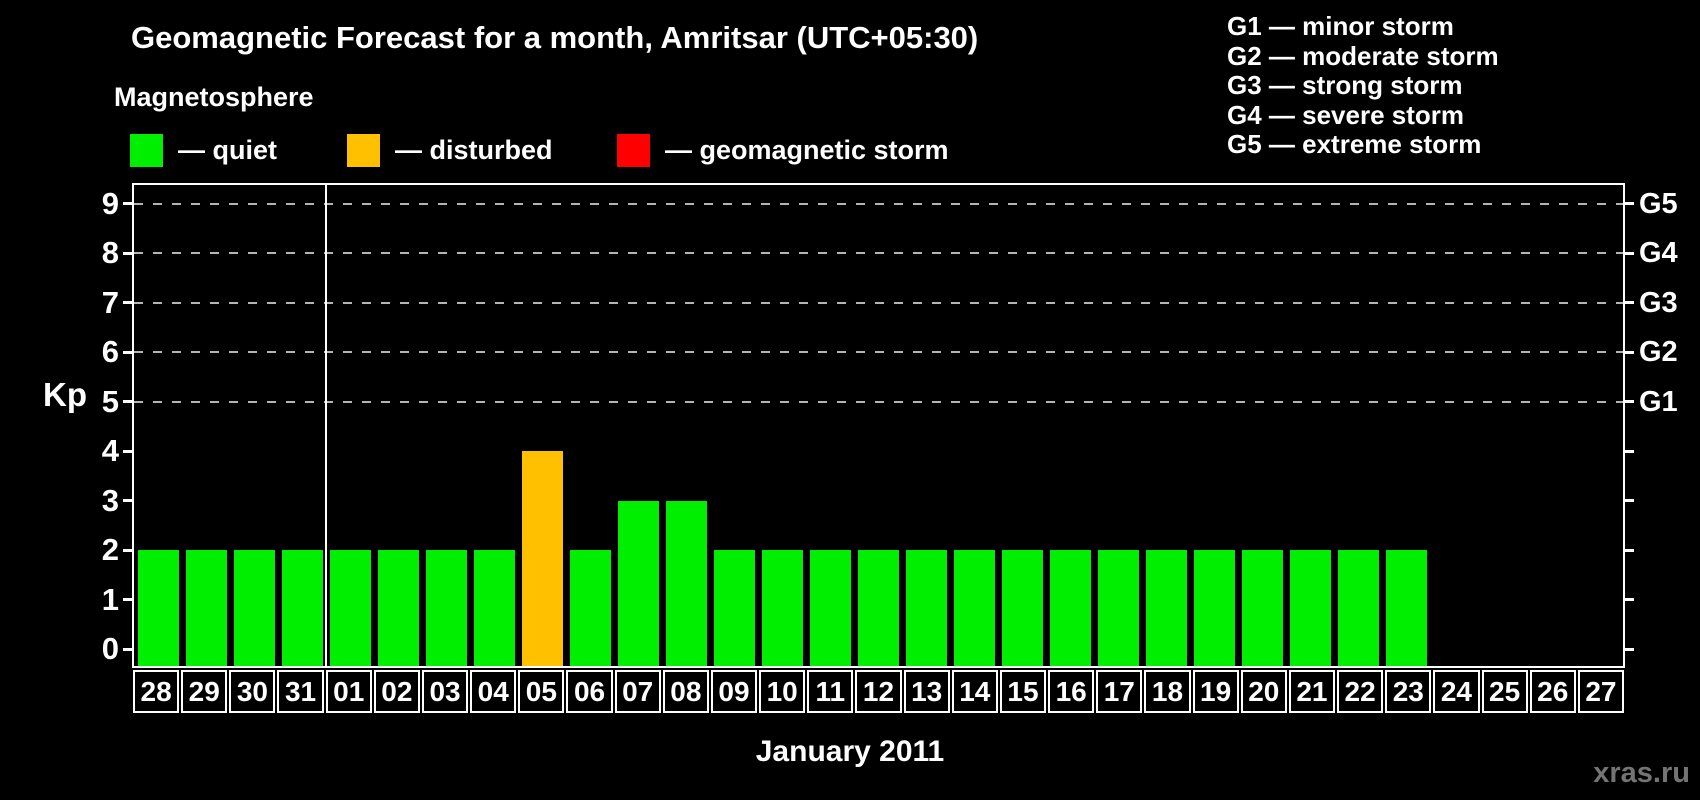  I want to click on g-scale-label-g1: G1, so click(1658, 401).